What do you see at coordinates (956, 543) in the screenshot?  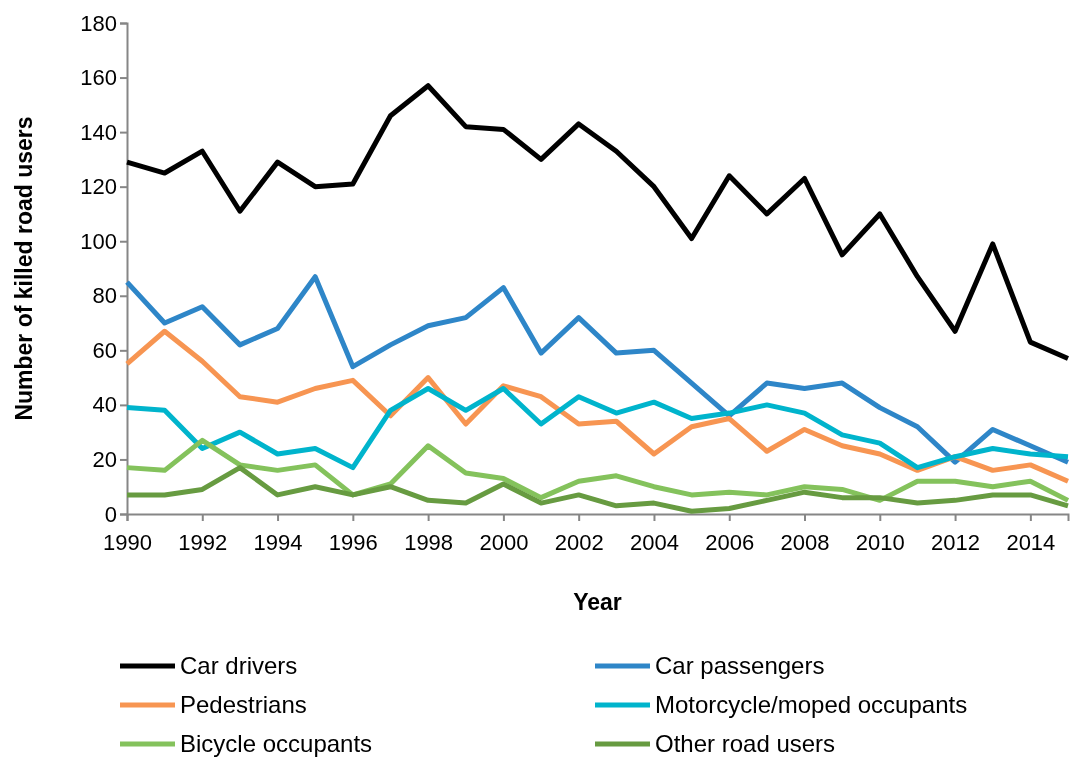 I see `x-tick-label: 2012` at bounding box center [956, 543].